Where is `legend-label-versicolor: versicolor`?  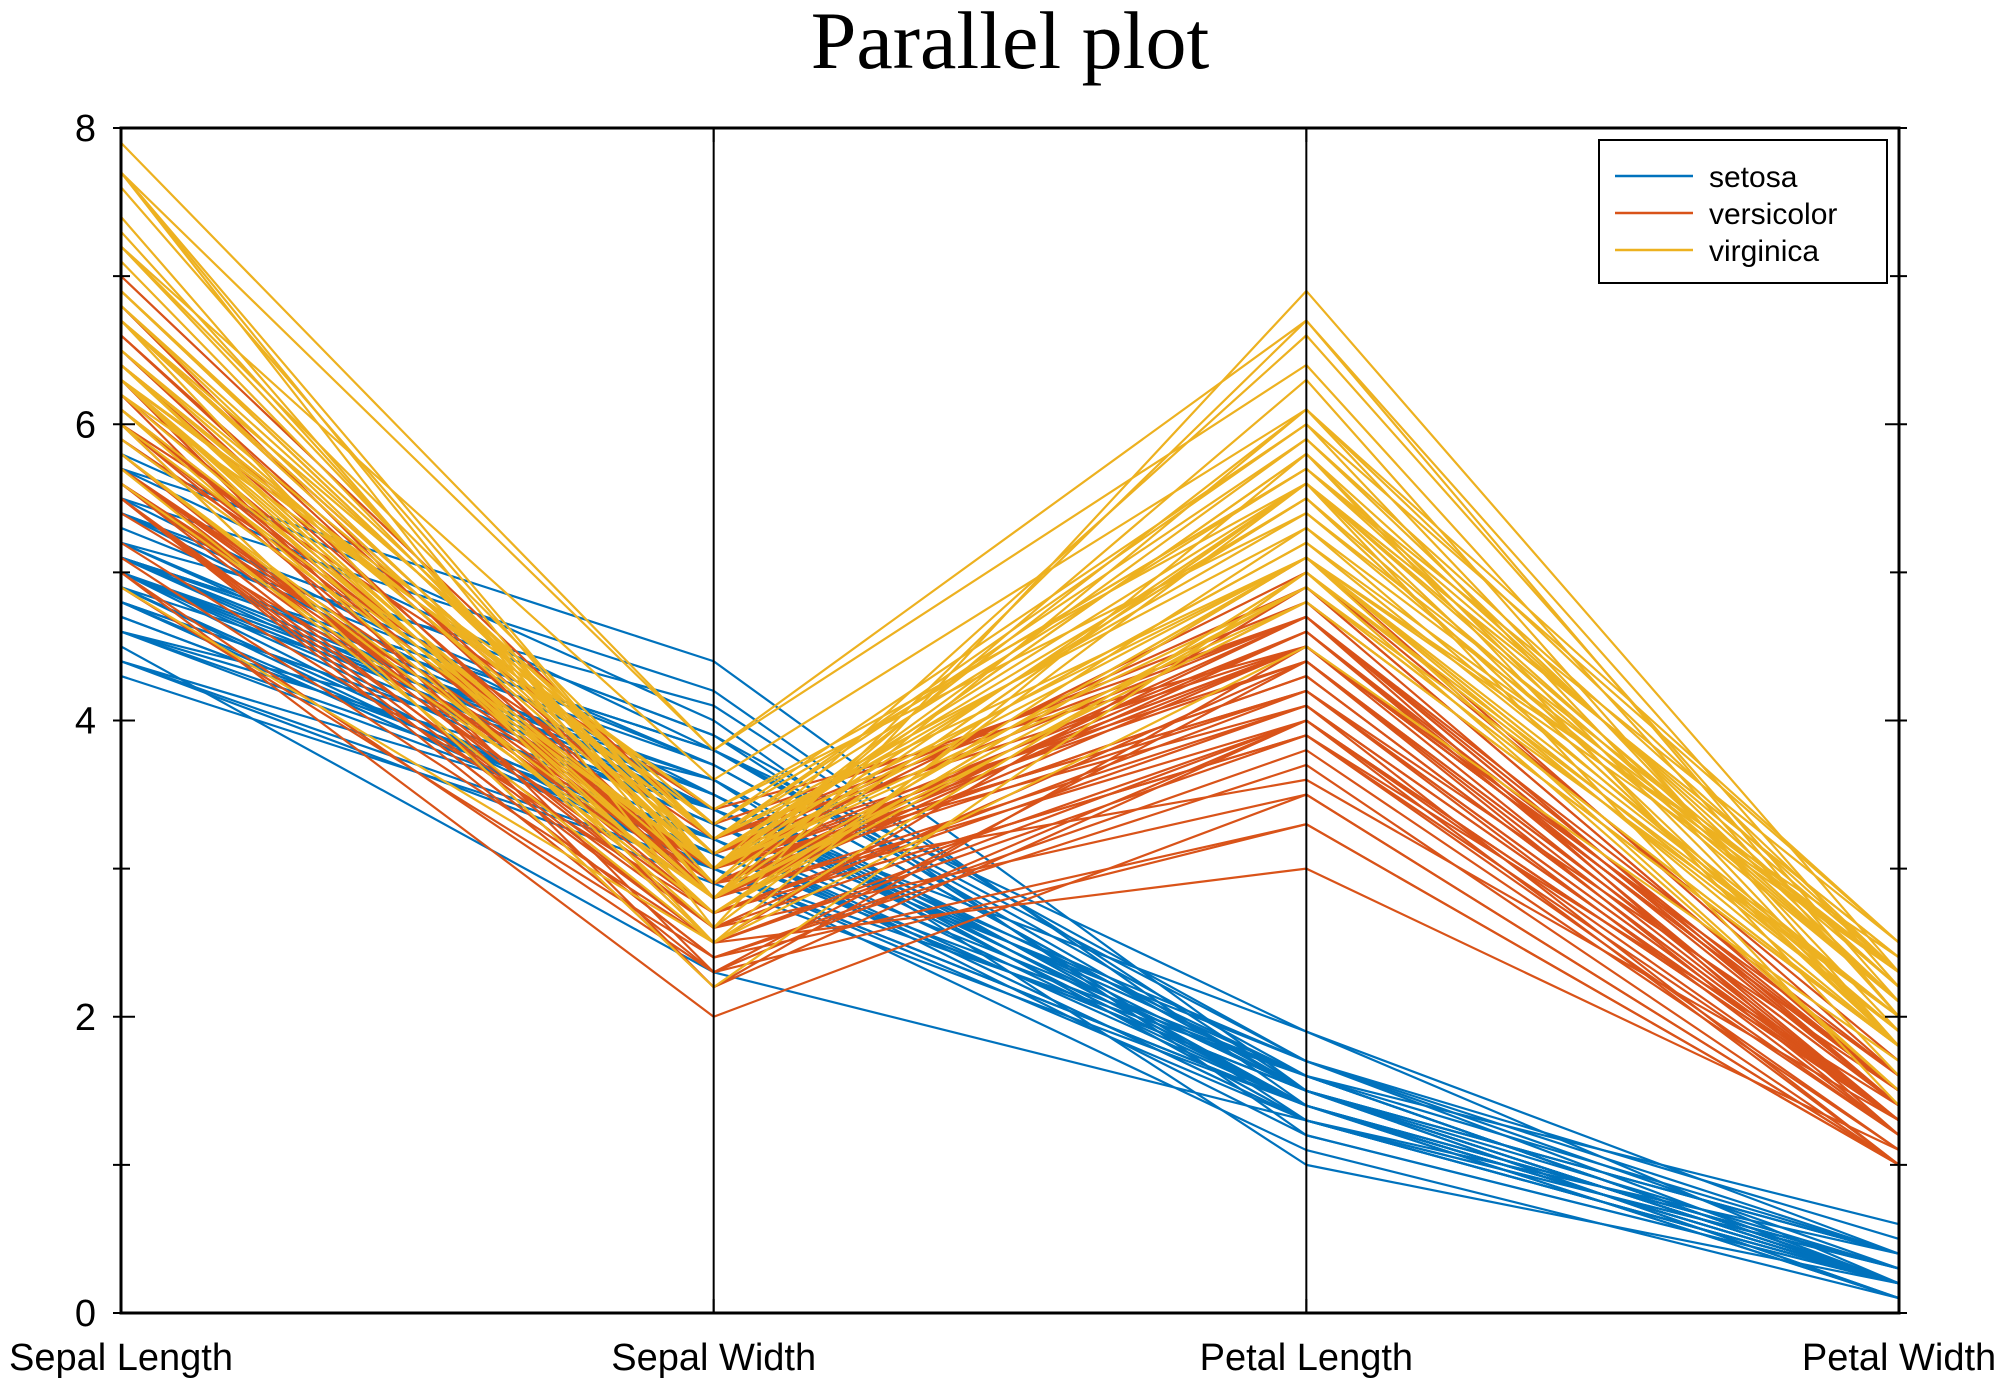
legend-label-versicolor: versicolor is located at coordinates (1773, 214).